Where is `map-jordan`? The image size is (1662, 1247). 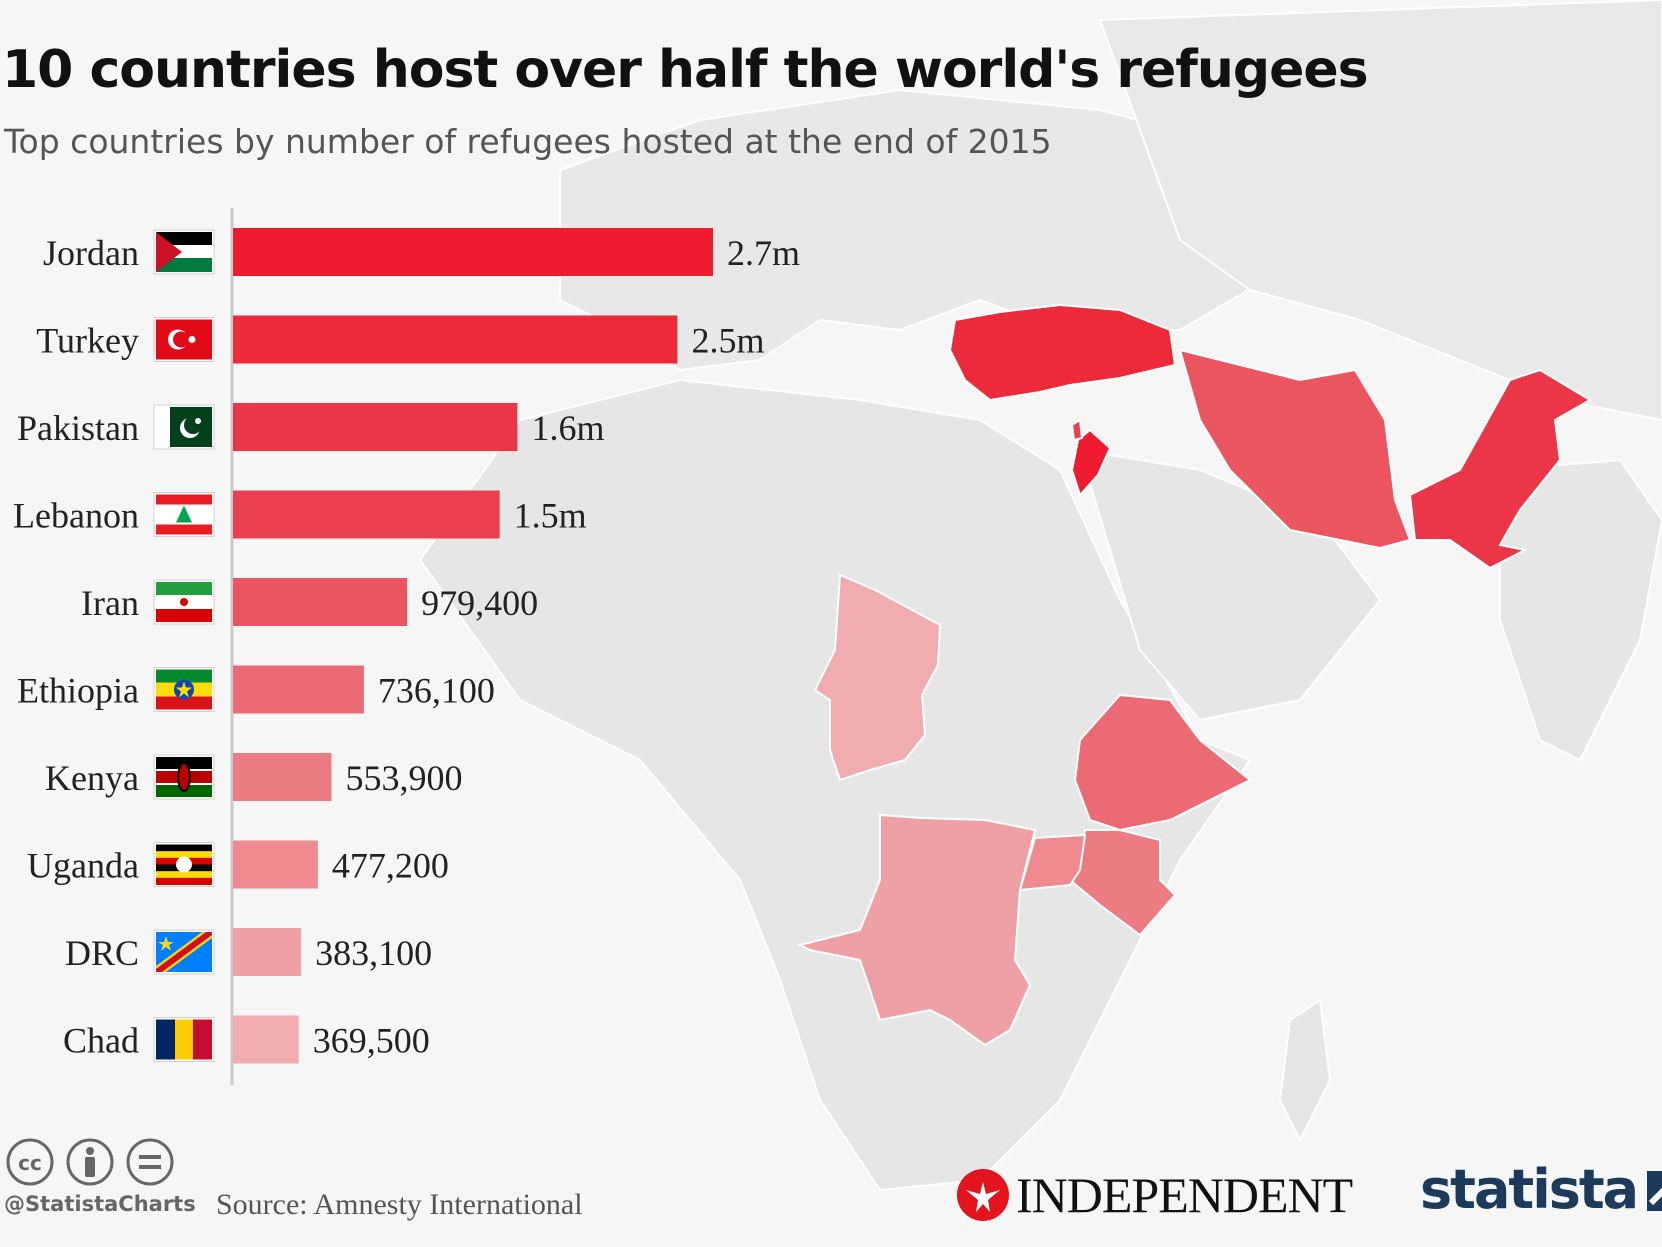 map-jordan is located at coordinates (1091, 462).